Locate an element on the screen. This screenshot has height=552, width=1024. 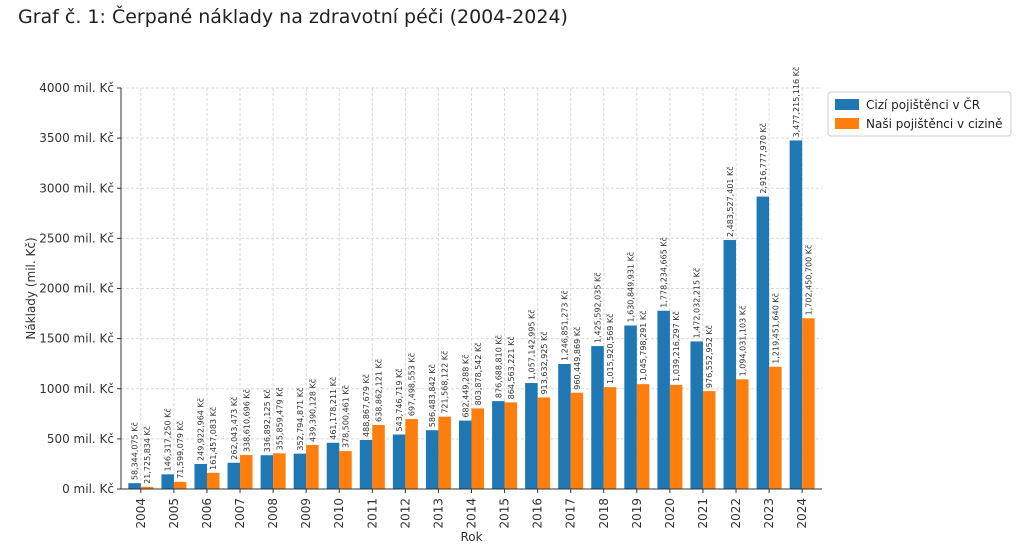
bar-value-label: 913,632,925 Kč is located at coordinates (544, 362).